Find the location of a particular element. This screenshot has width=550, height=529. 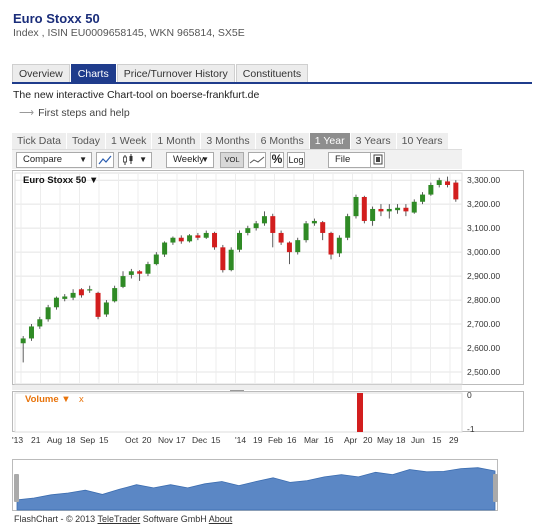

first-steps-label: First steps and help is located at coordinates (84, 113).